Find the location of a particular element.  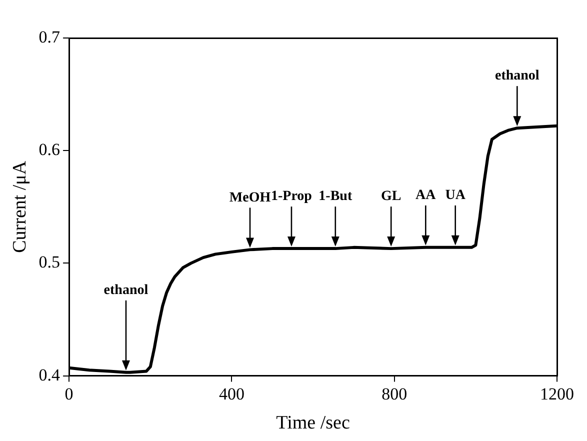

annotation: UA is located at coordinates (455, 196).